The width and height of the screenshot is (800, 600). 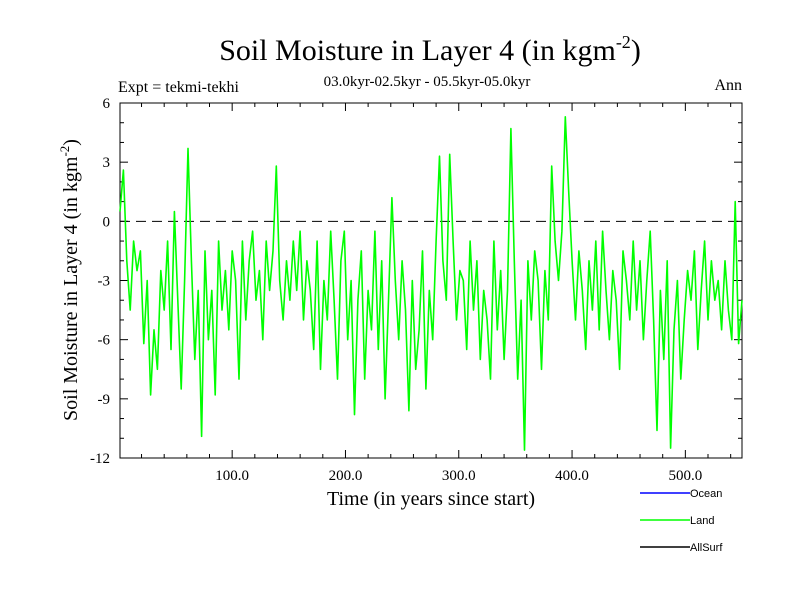 What do you see at coordinates (104, 341) in the screenshot?
I see `y-tick-label: -6` at bounding box center [104, 341].